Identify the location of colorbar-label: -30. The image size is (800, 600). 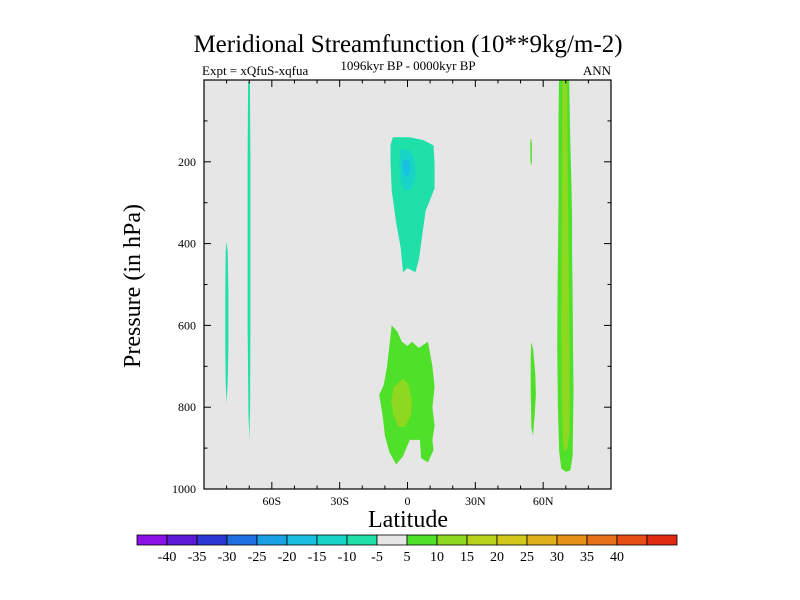
(227, 557).